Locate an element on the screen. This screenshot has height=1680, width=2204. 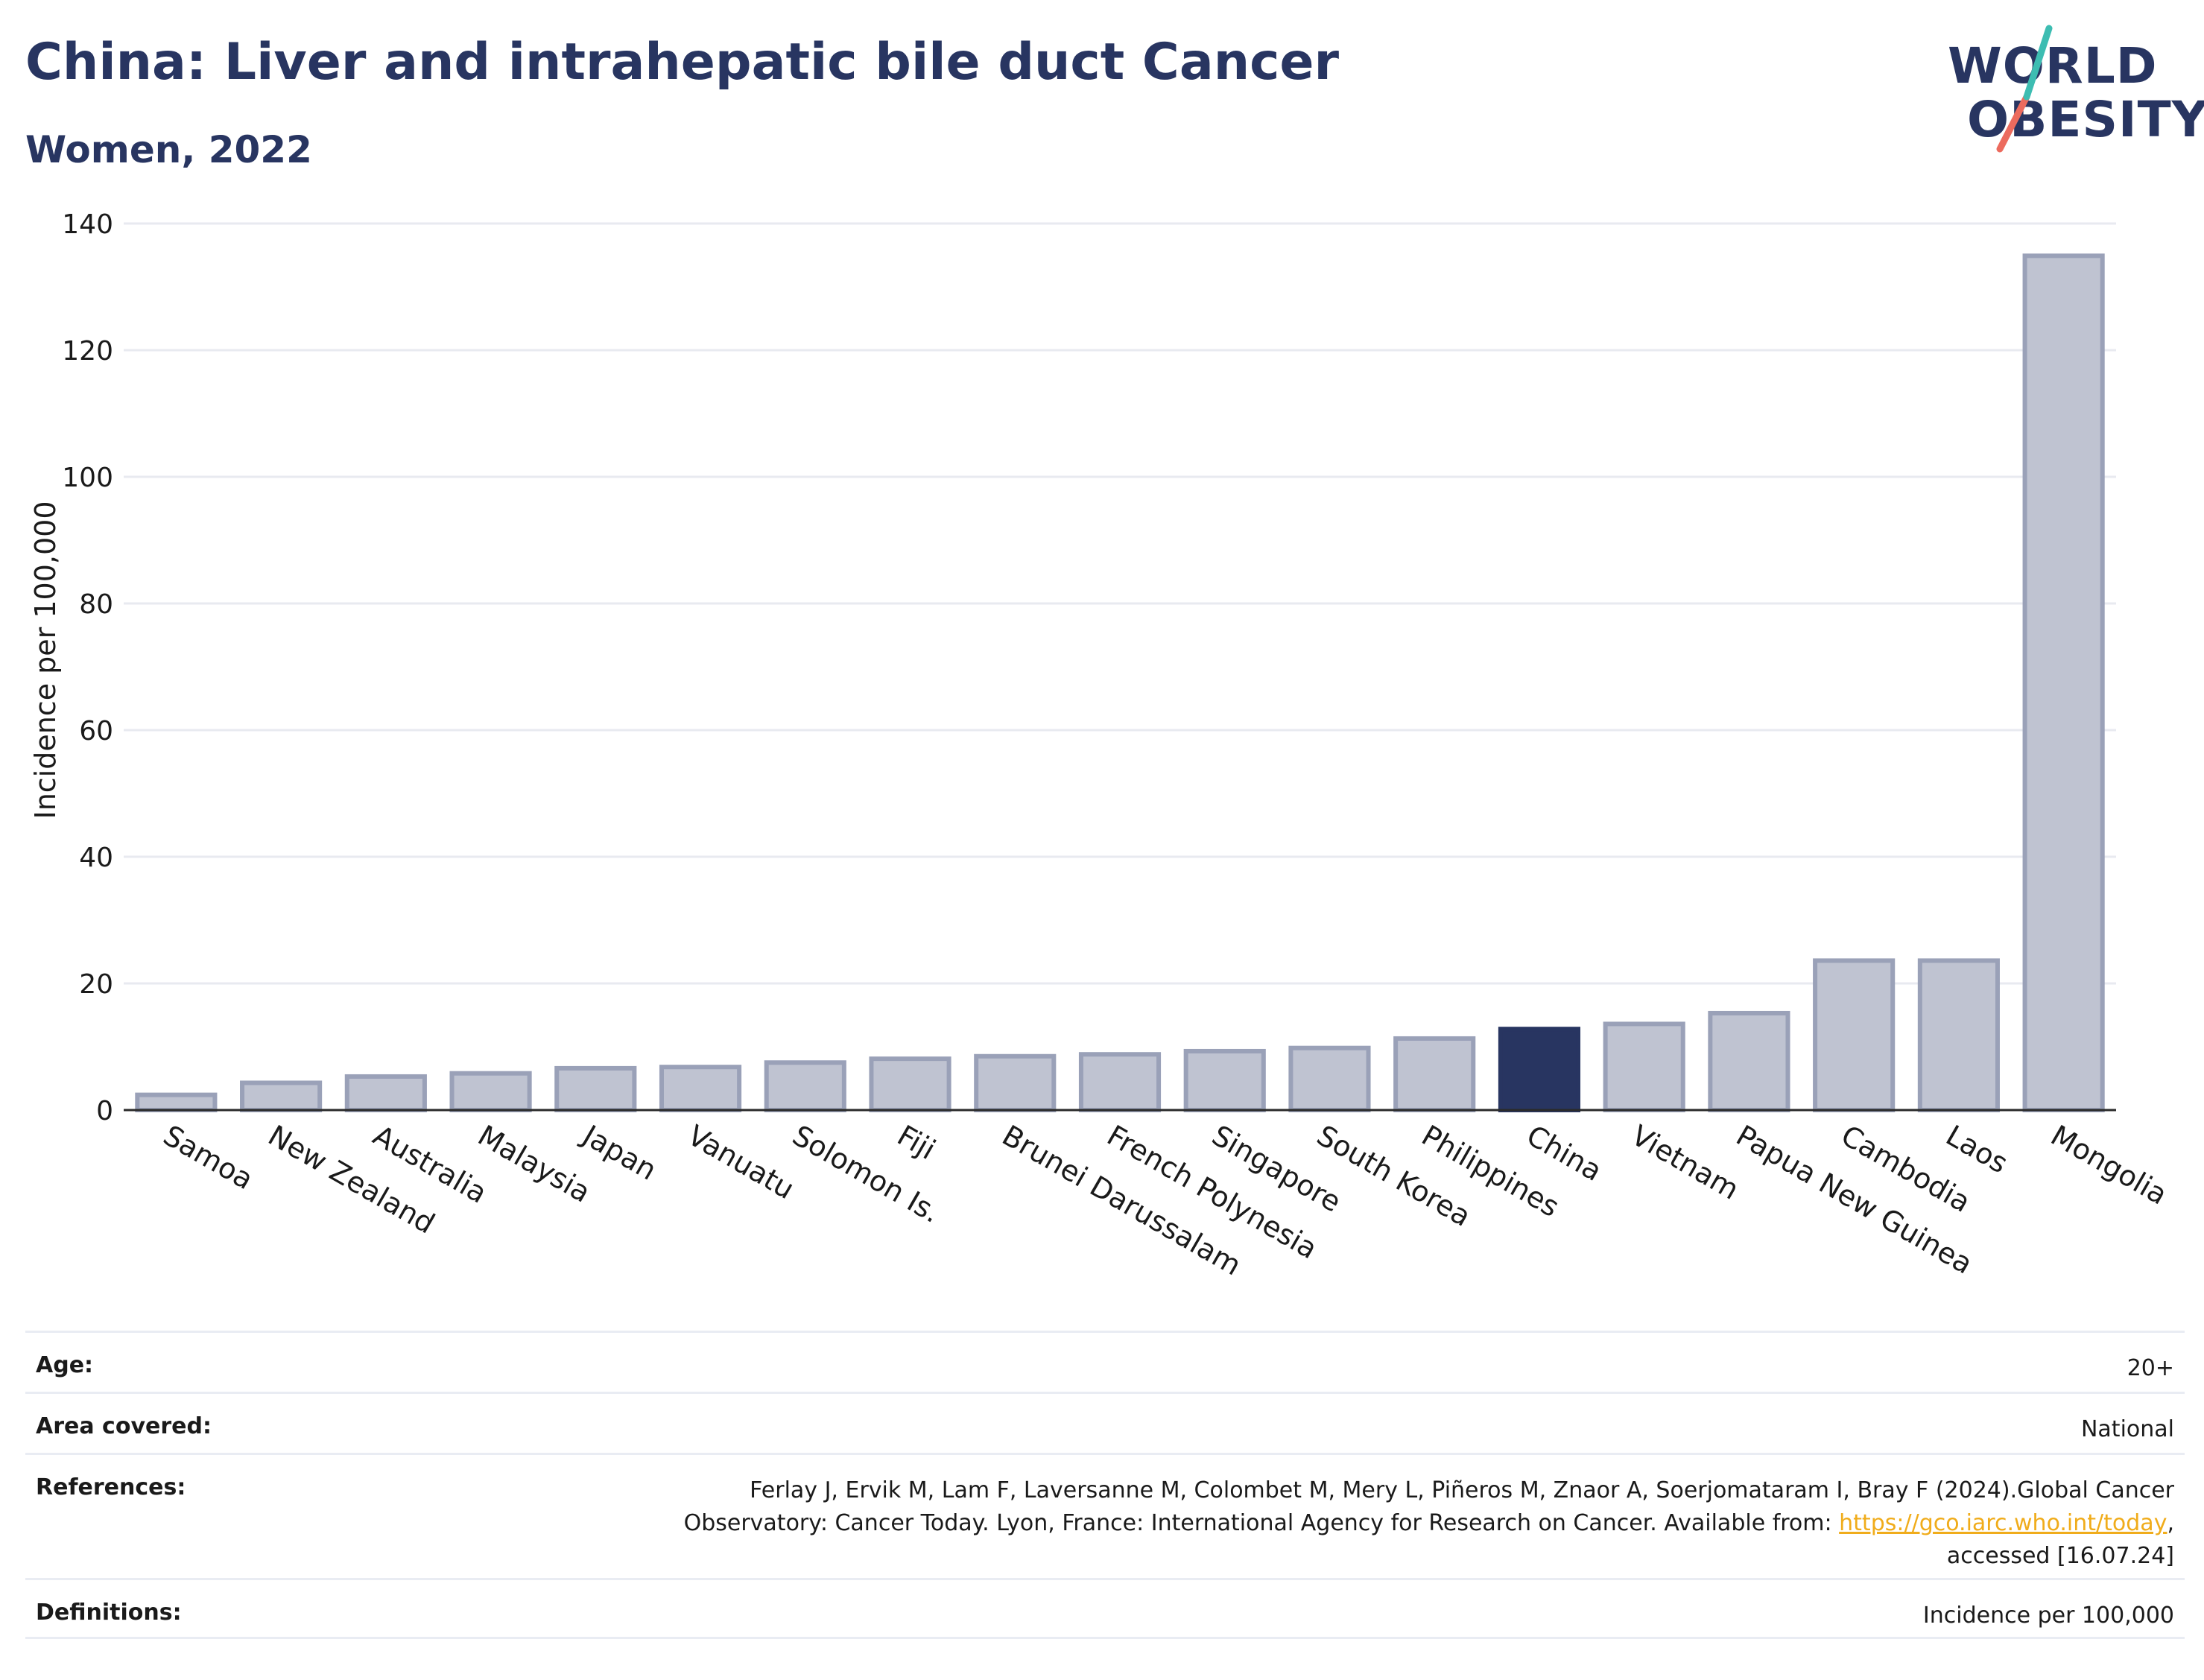
bar-mongolia is located at coordinates (2063, 683).